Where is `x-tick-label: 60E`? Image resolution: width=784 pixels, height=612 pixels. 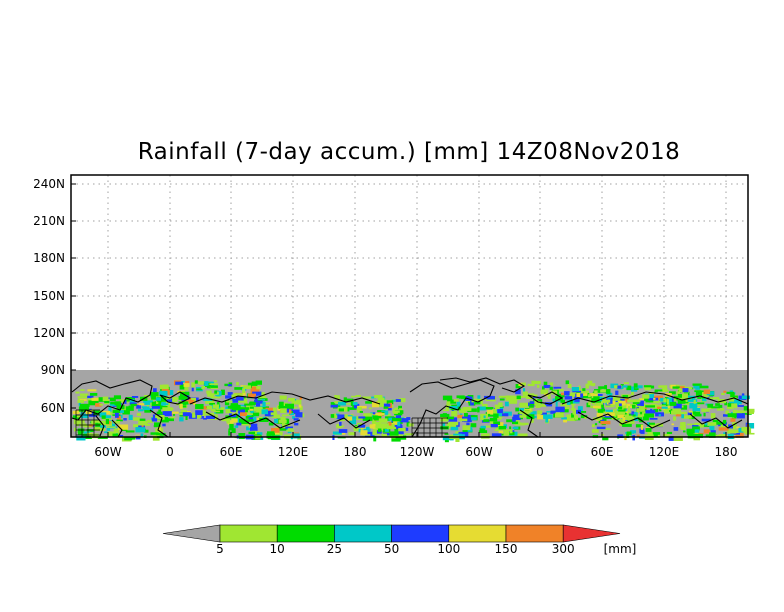 x-tick-label: 60E is located at coordinates (602, 452).